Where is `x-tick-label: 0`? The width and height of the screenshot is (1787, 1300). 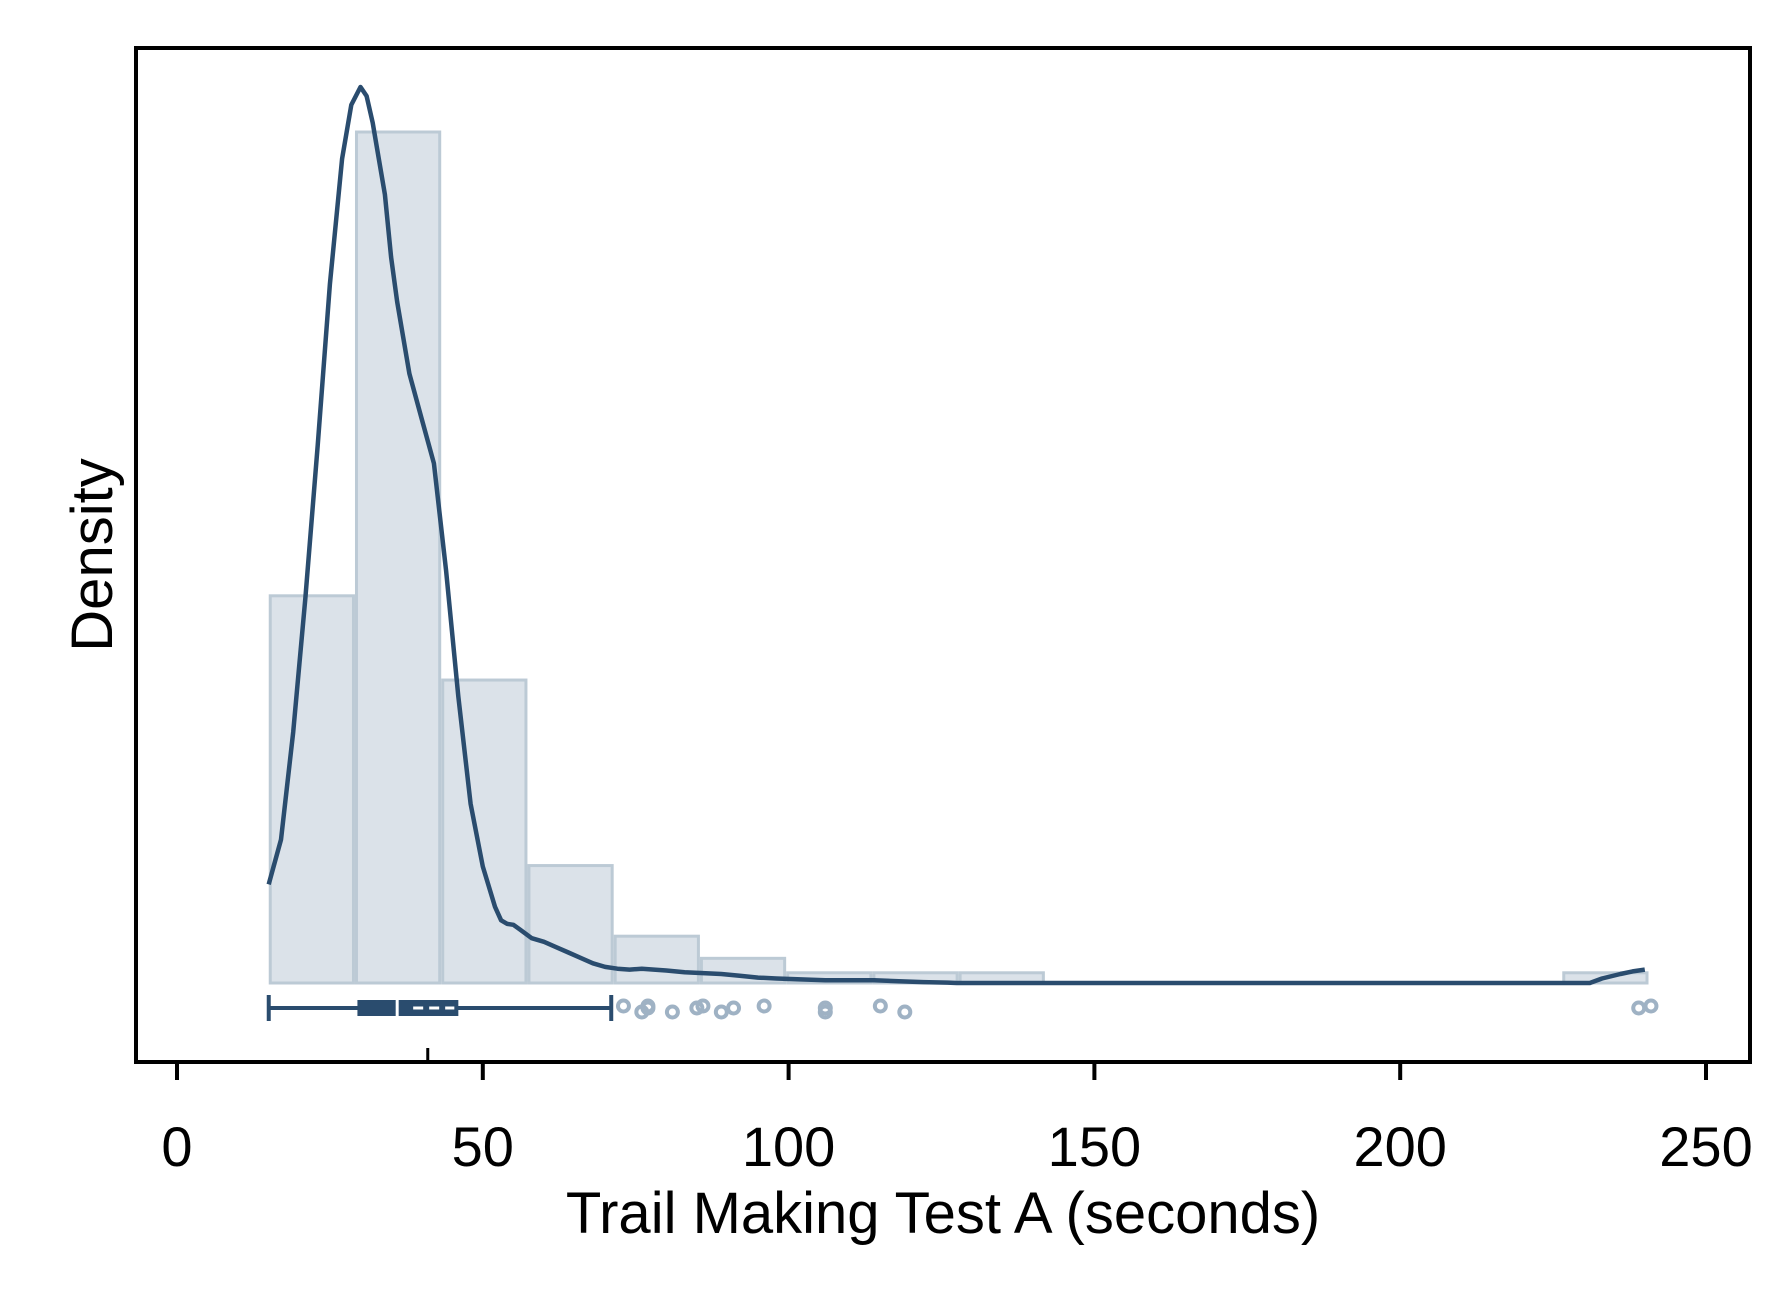
x-tick-label: 0 is located at coordinates (176, 1146).